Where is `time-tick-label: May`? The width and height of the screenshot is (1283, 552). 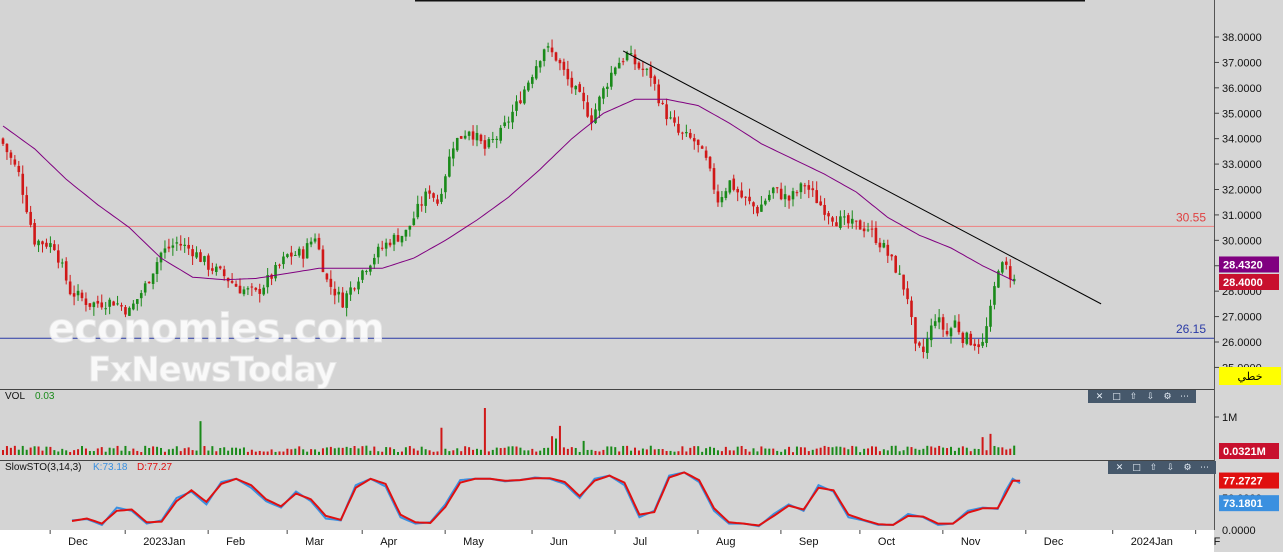
time-tick-label: May is located at coordinates (473, 542).